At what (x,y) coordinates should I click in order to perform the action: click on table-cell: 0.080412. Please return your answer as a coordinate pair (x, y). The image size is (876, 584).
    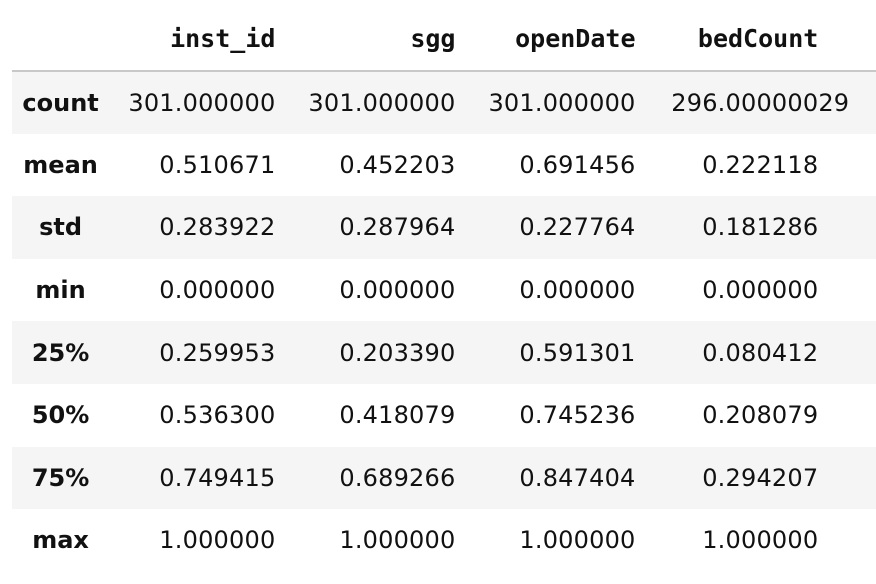
    Looking at the image, I should click on (760, 352).